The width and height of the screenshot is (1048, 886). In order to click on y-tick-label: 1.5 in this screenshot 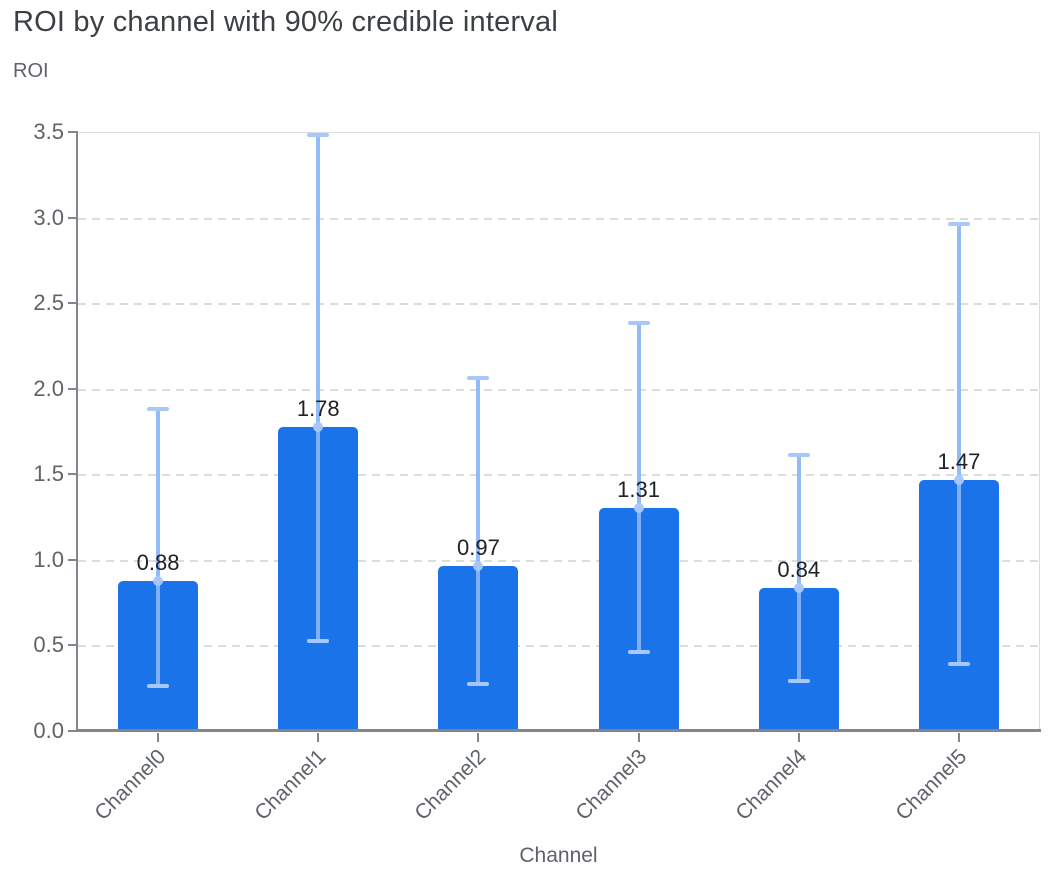, I will do `click(48, 474)`.